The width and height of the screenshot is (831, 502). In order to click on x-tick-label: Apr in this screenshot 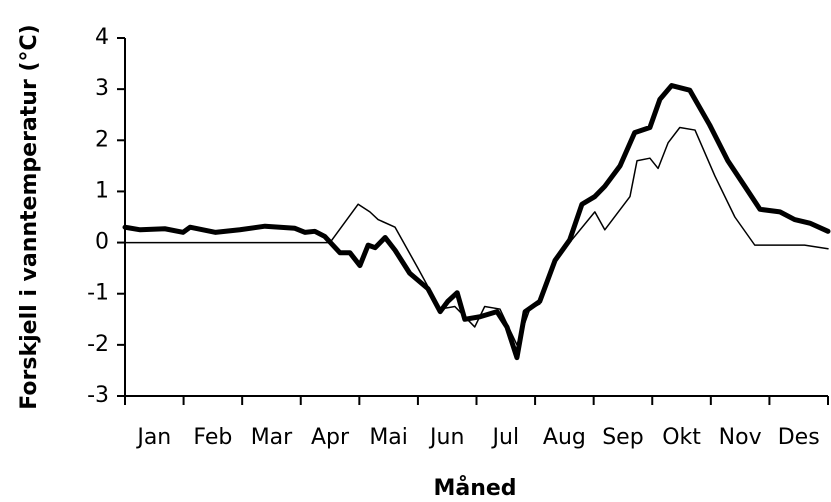, I will do `click(330, 437)`.